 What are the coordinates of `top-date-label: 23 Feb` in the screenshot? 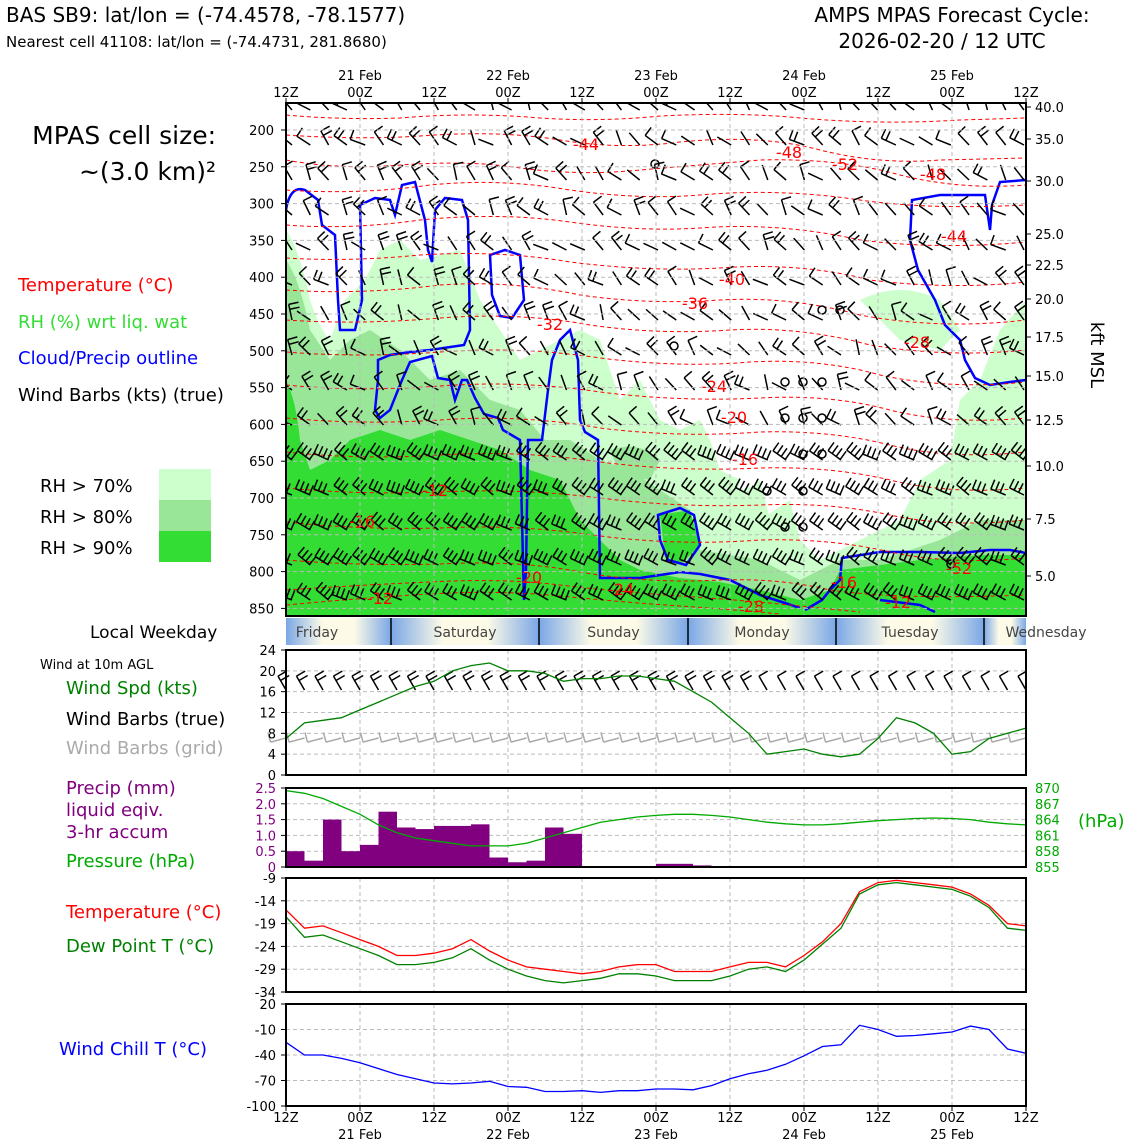 It's located at (656, 76).